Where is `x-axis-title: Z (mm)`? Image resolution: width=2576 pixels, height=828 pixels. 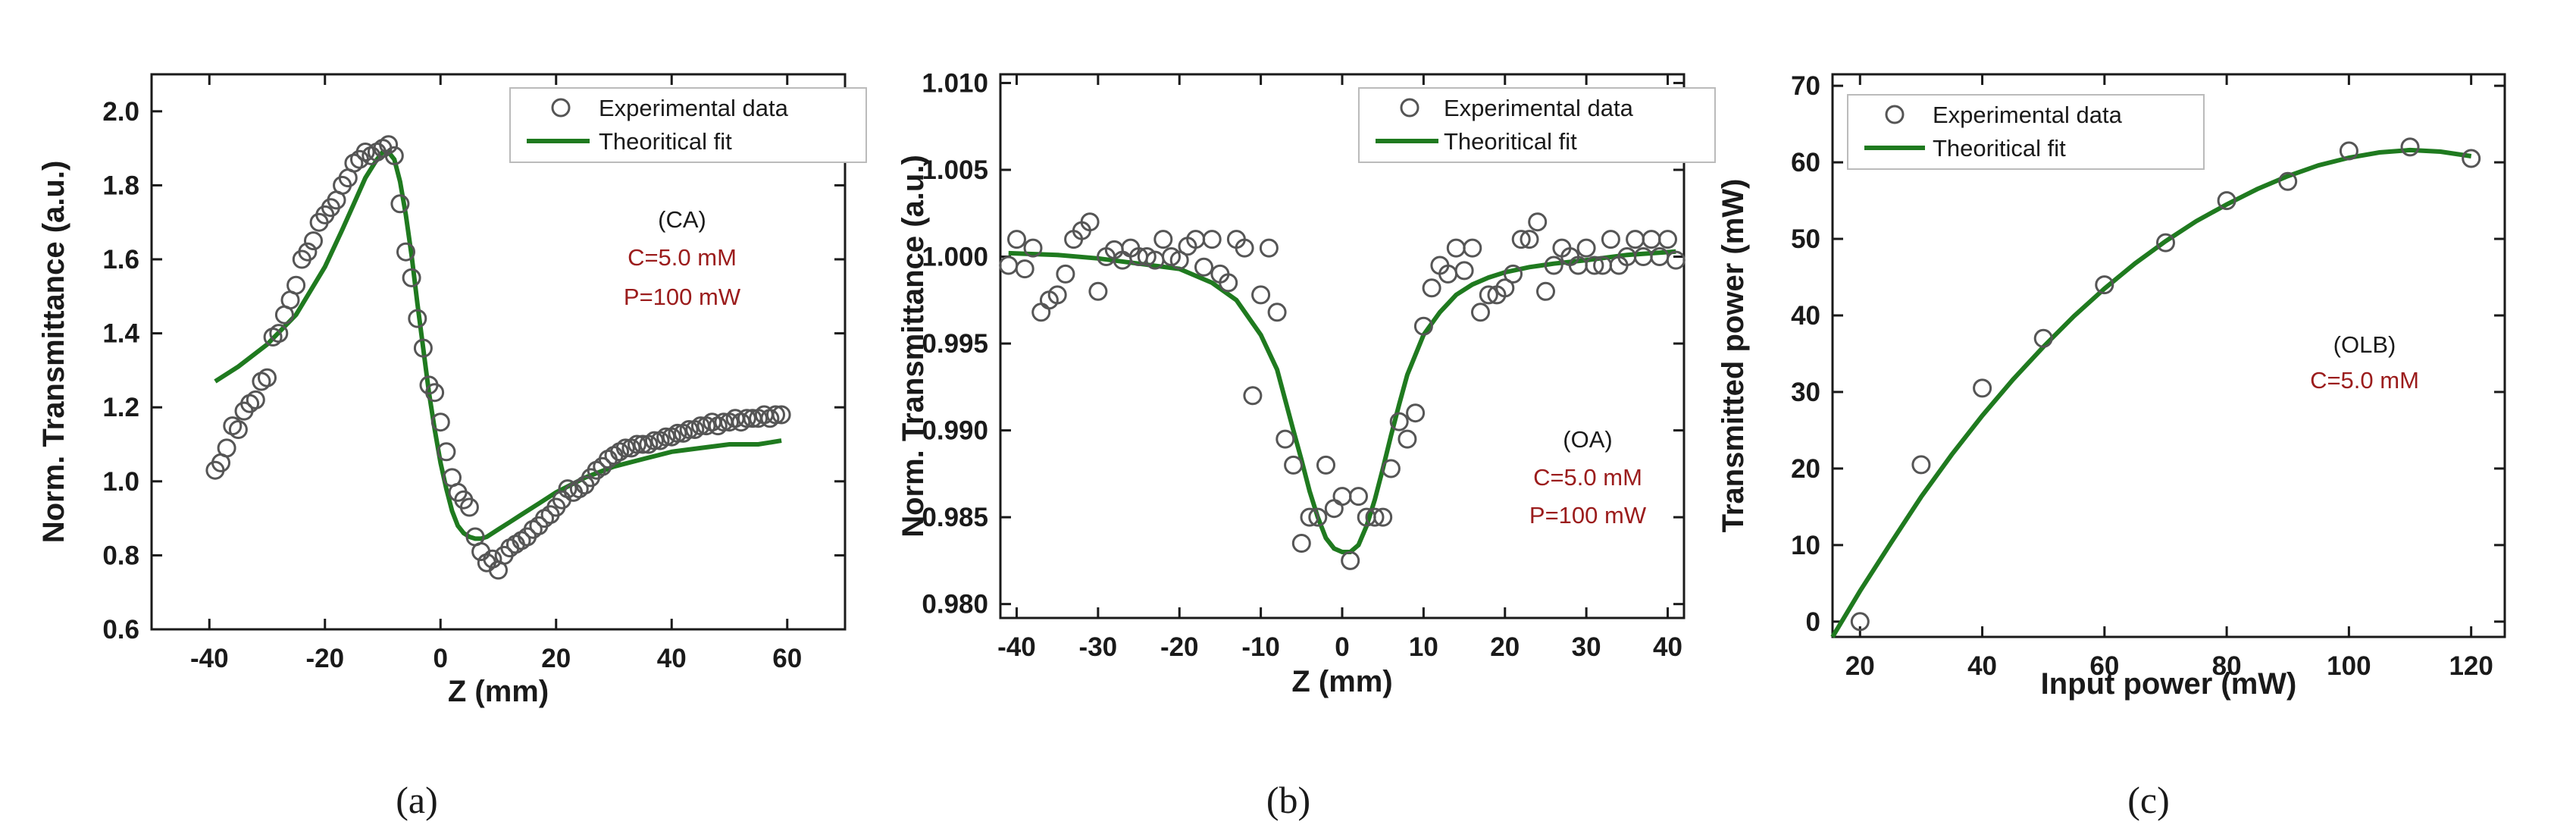
x-axis-title: Z (mm) is located at coordinates (1341, 681).